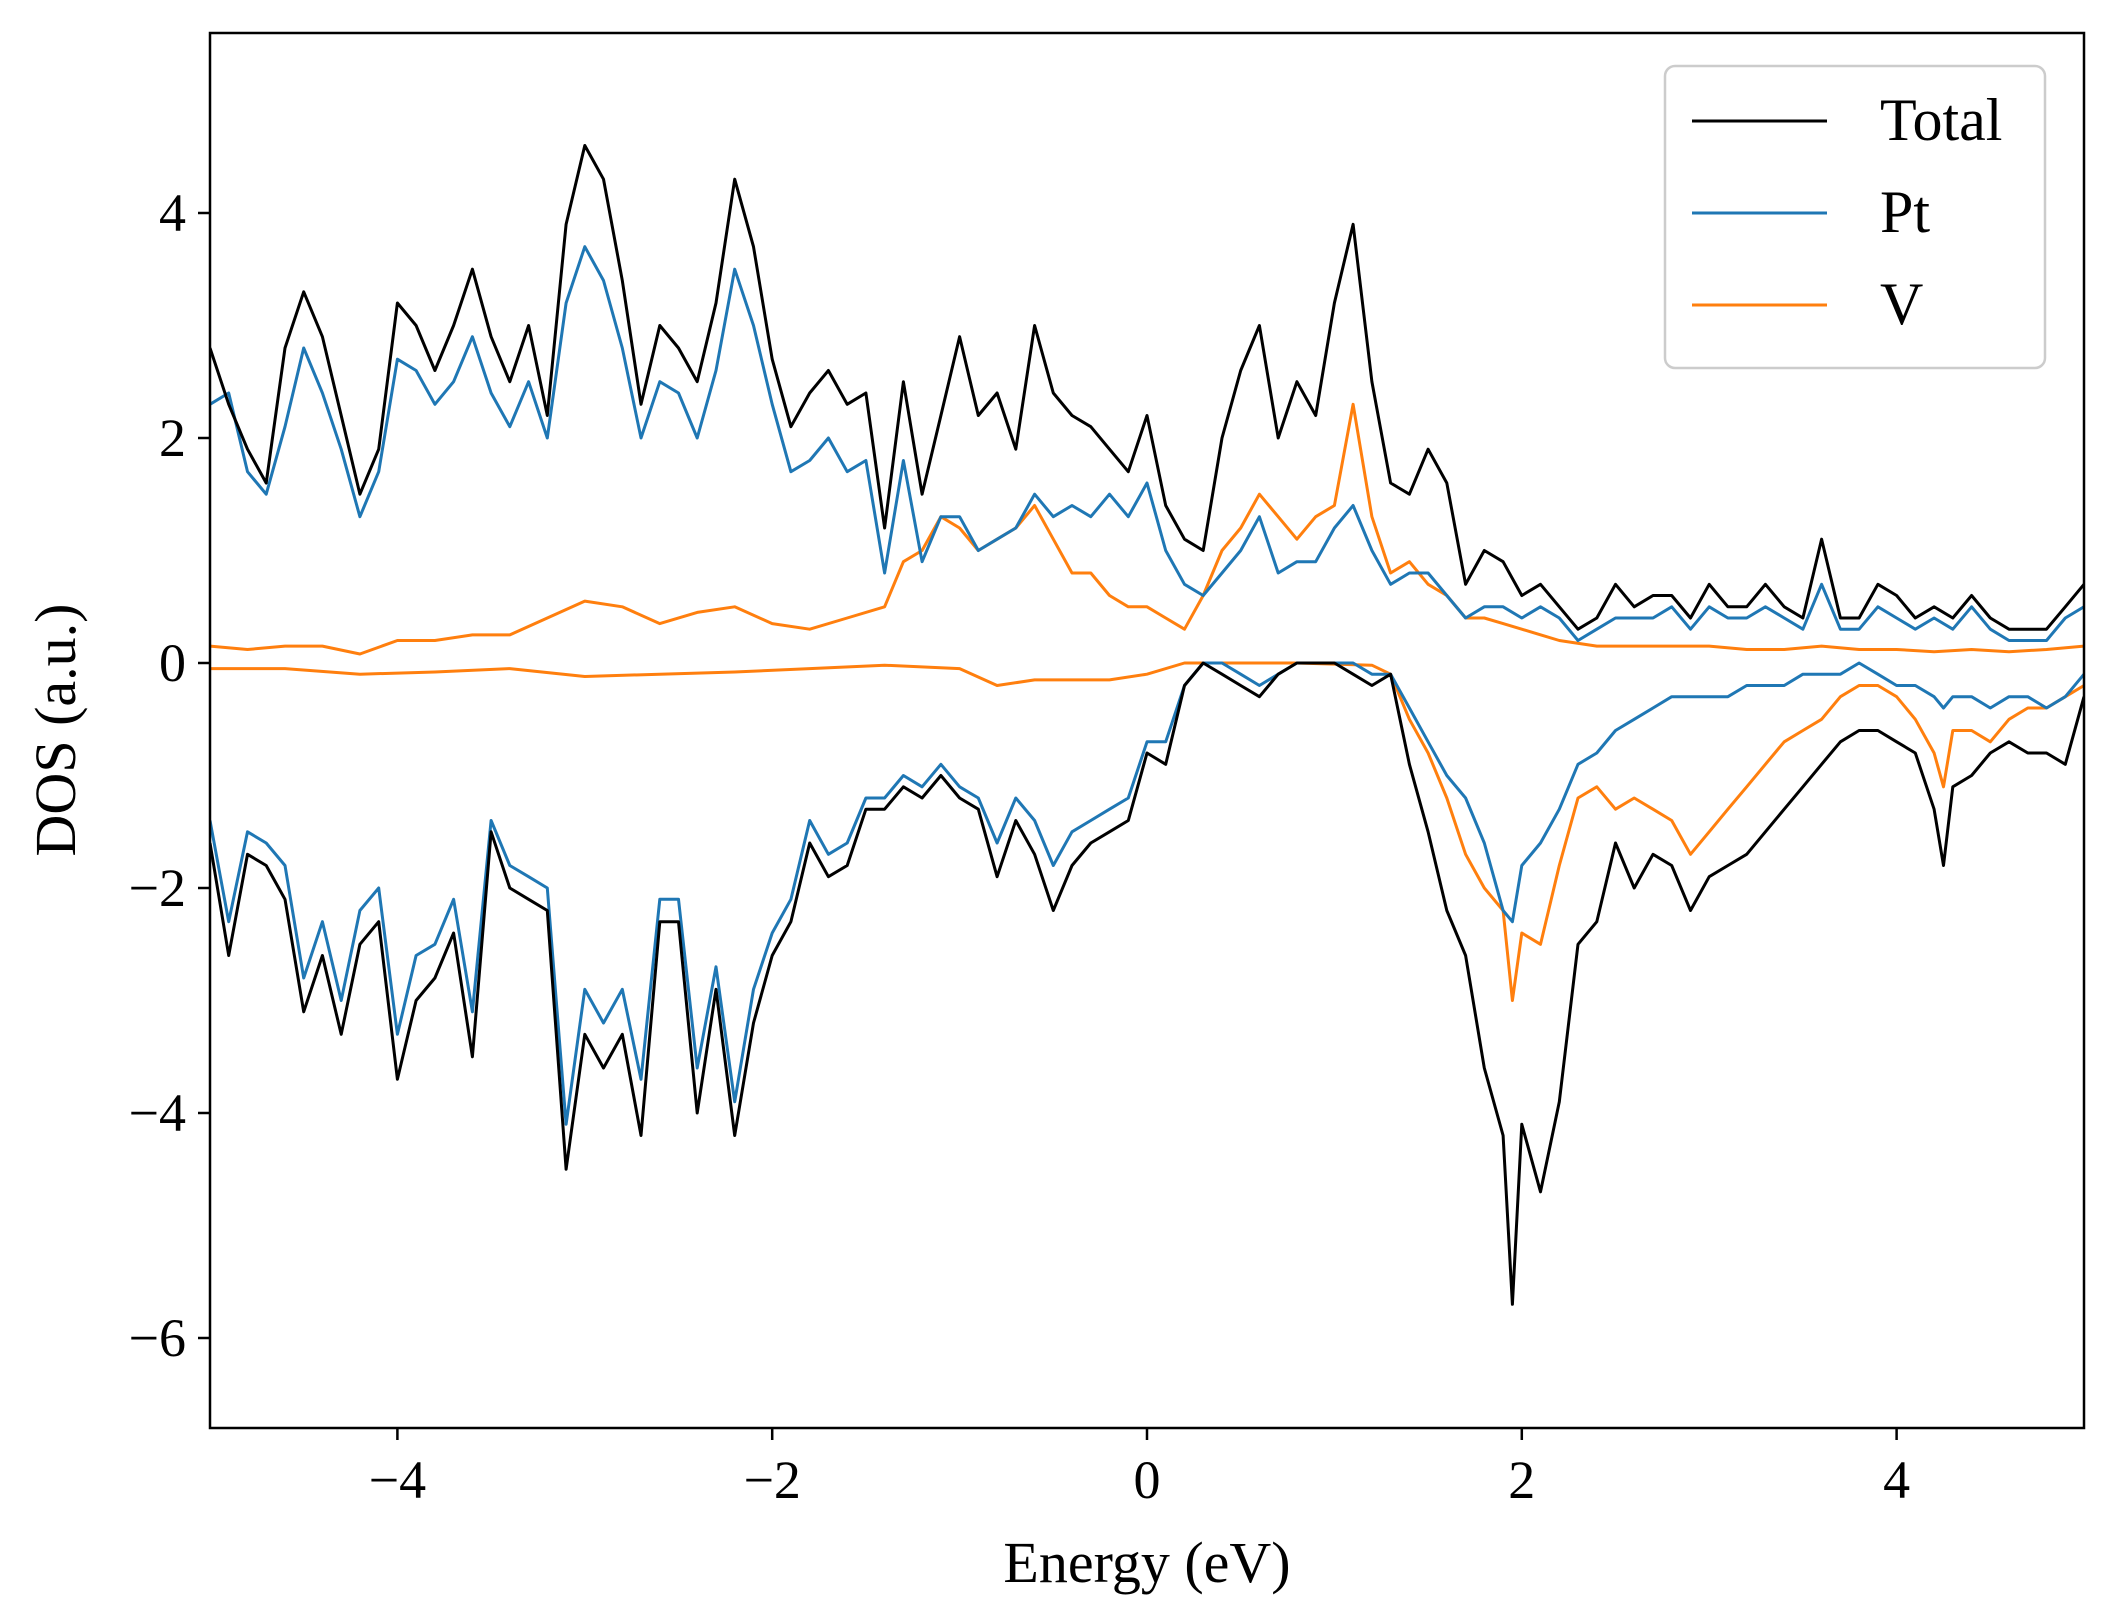 Image resolution: width=2101 pixels, height=1617 pixels. What do you see at coordinates (157, 1113) in the screenshot?
I see `y-tick-label: −4` at bounding box center [157, 1113].